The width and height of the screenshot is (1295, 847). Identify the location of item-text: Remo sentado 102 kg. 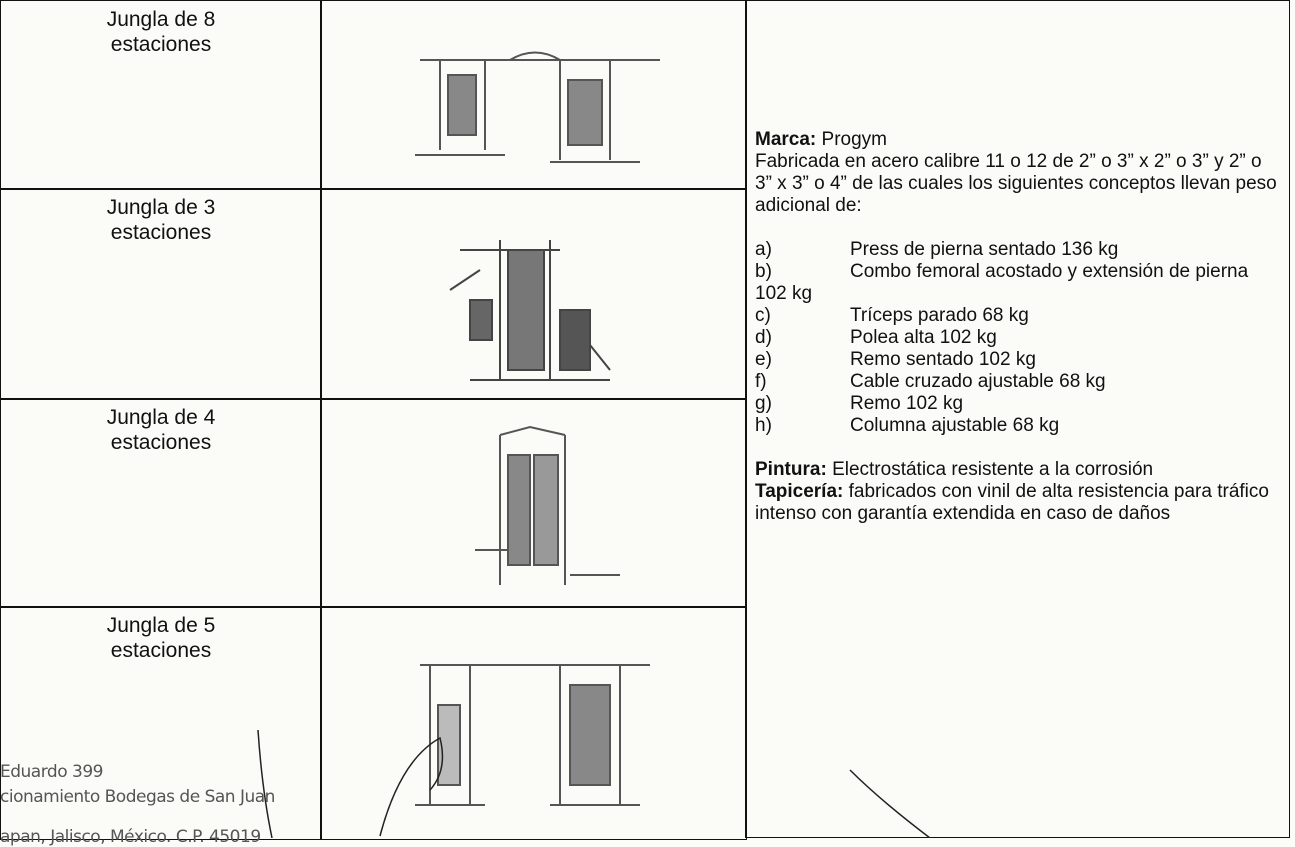
(943, 359).